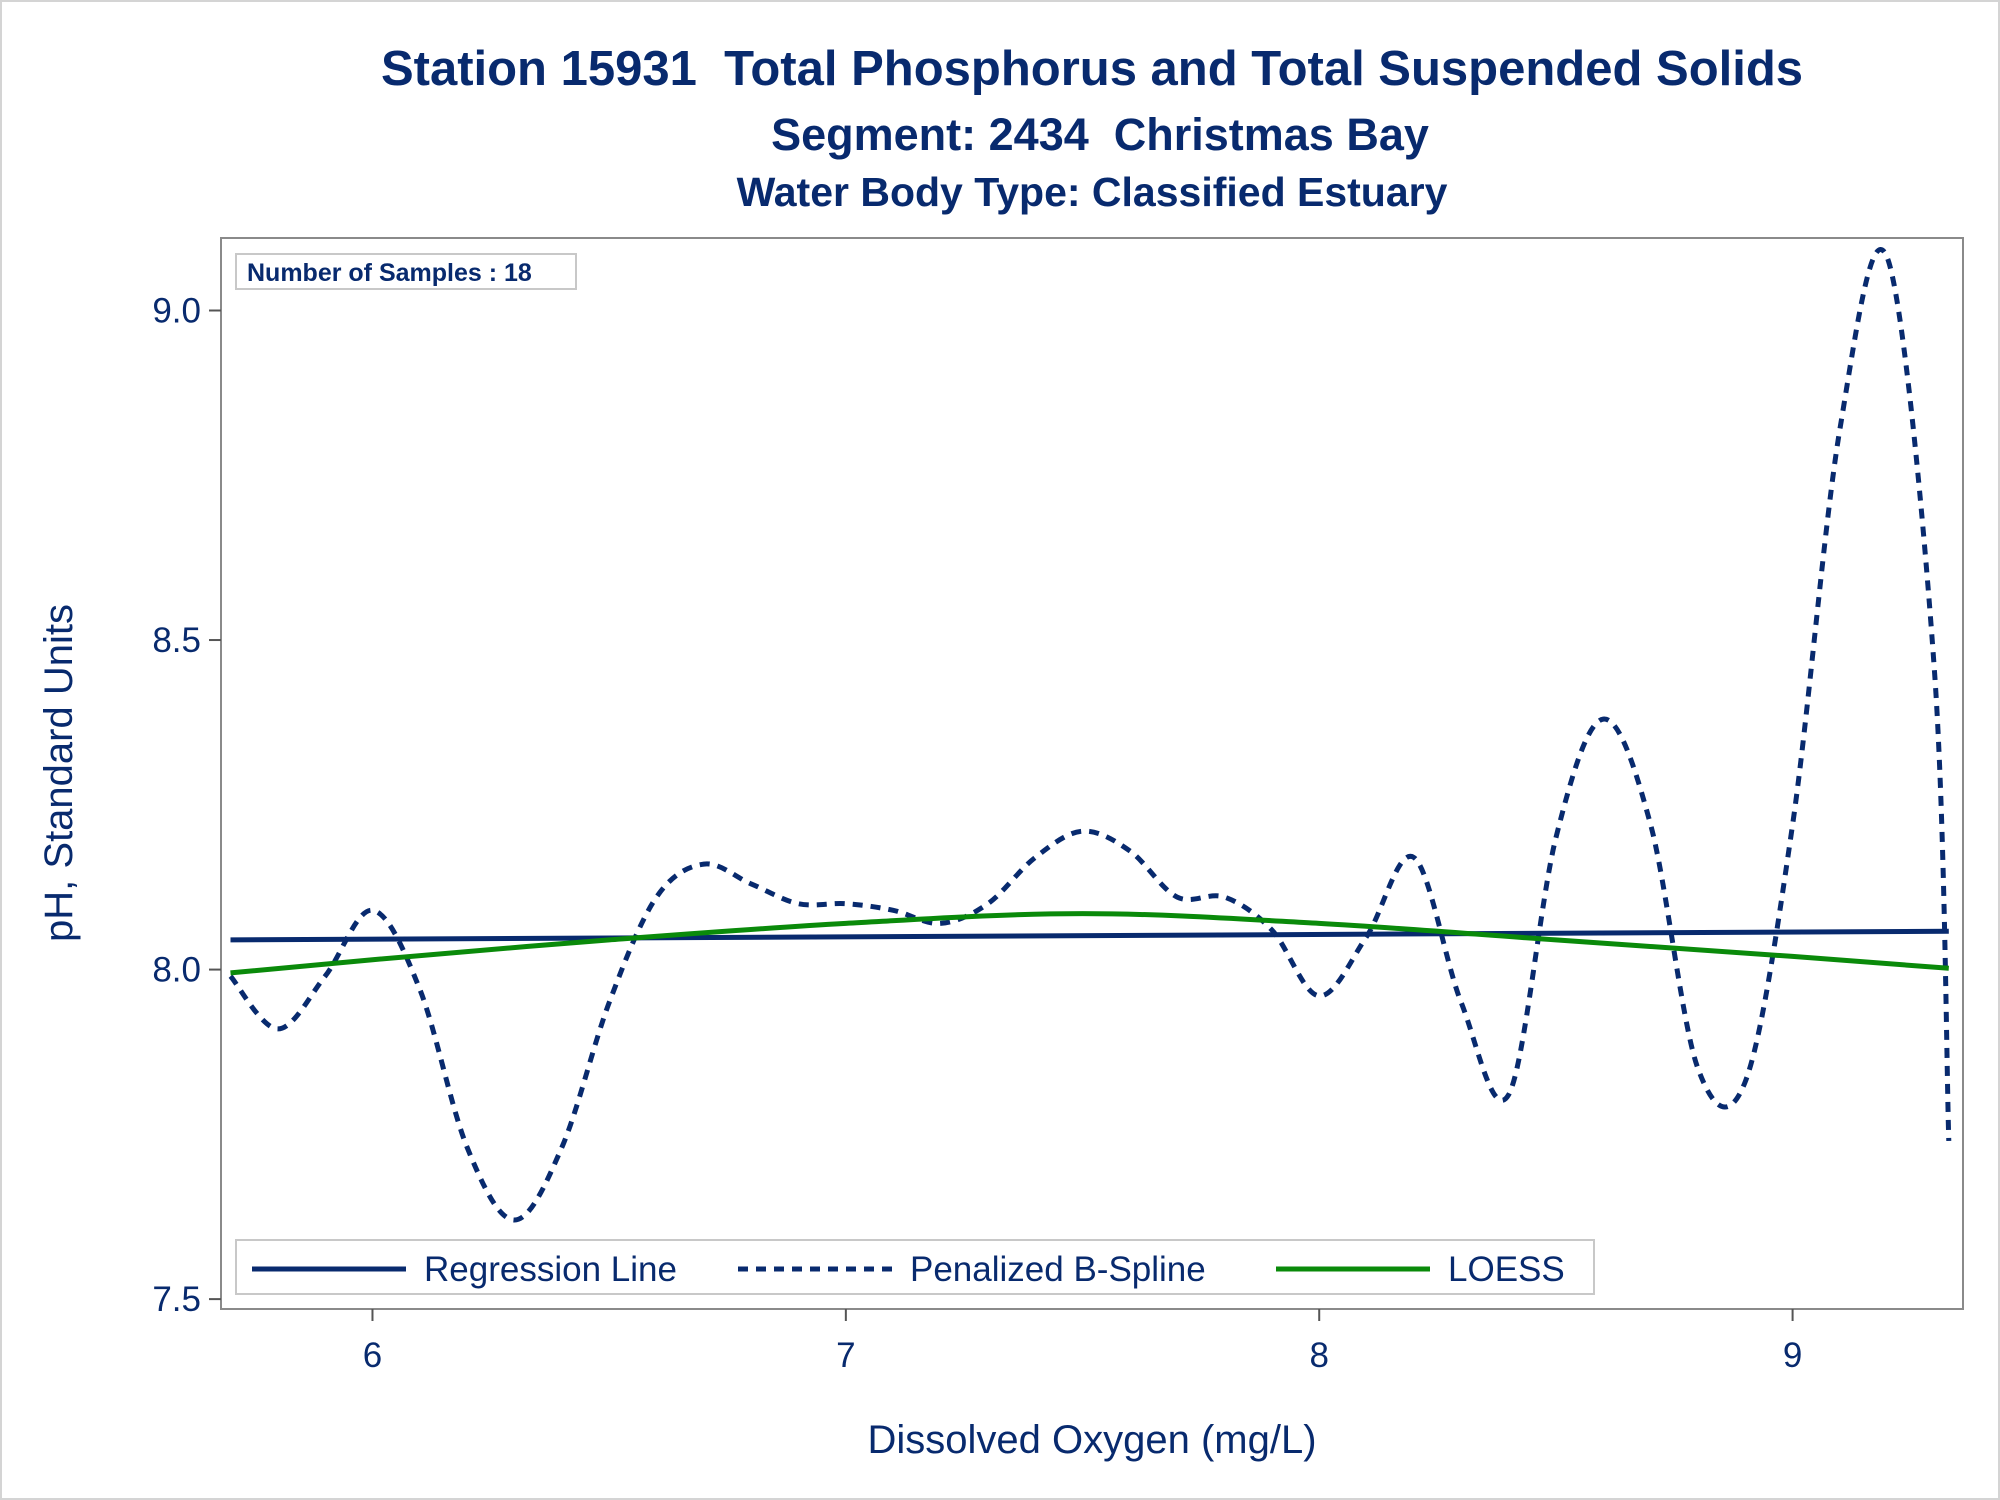 The image size is (2000, 1500). What do you see at coordinates (1091, 1440) in the screenshot?
I see `x-axis-label: Dissolved Oxygen (mg/L)` at bounding box center [1091, 1440].